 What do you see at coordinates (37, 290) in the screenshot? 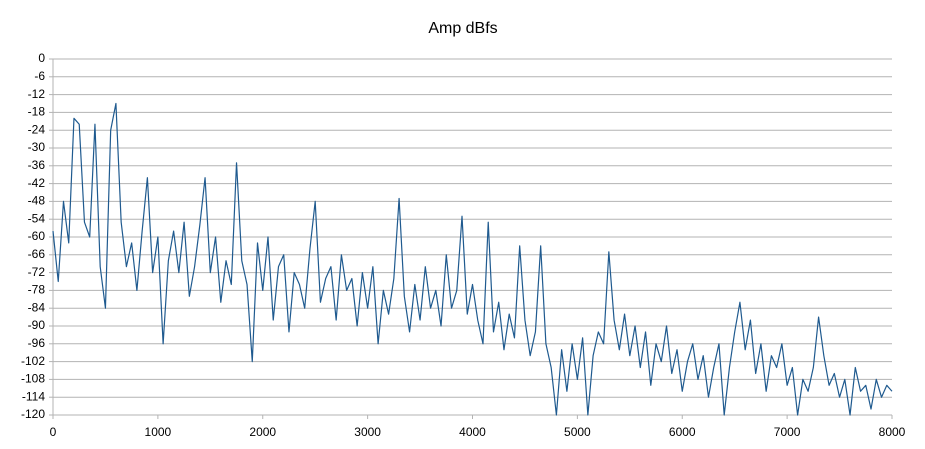
I see `y-tick-label: -78` at bounding box center [37, 290].